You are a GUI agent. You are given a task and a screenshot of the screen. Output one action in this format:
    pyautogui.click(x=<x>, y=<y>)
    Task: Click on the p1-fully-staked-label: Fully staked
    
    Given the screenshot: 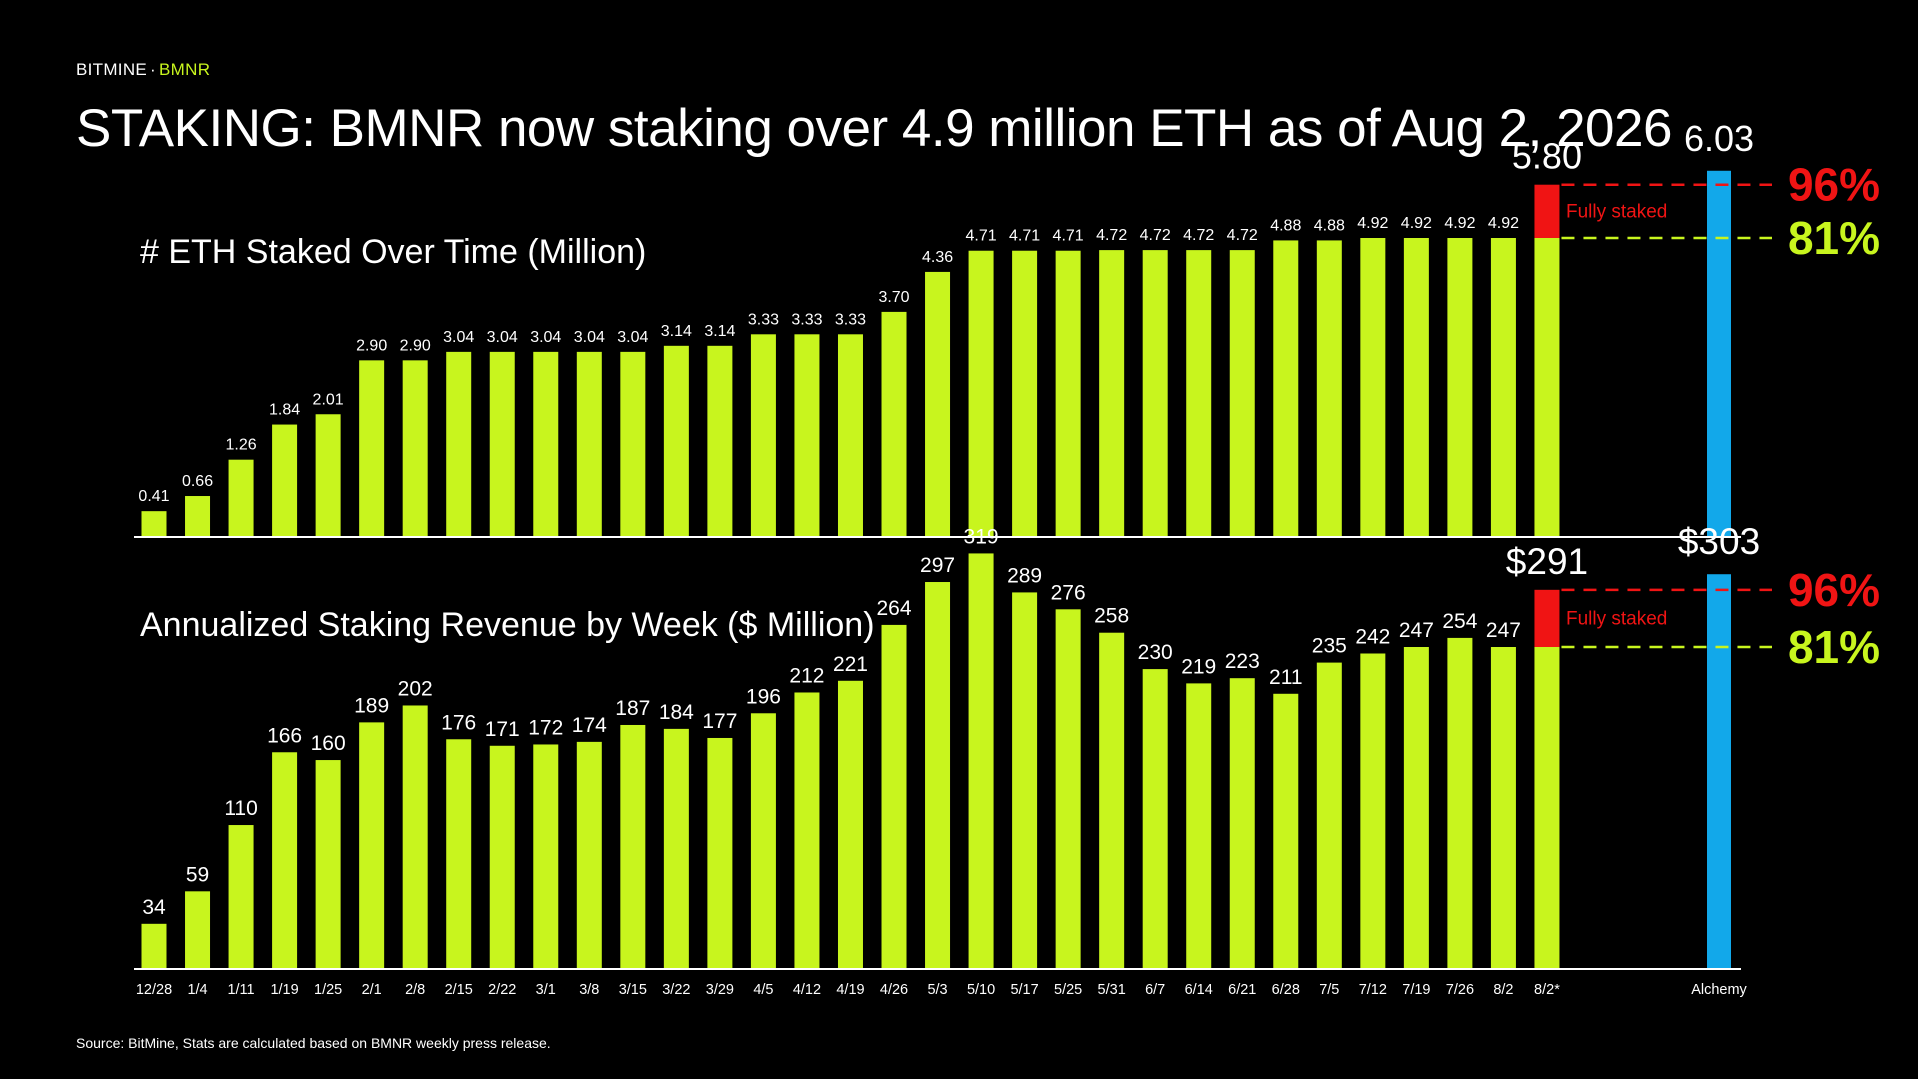 What is the action you would take?
    pyautogui.click(x=1616, y=211)
    